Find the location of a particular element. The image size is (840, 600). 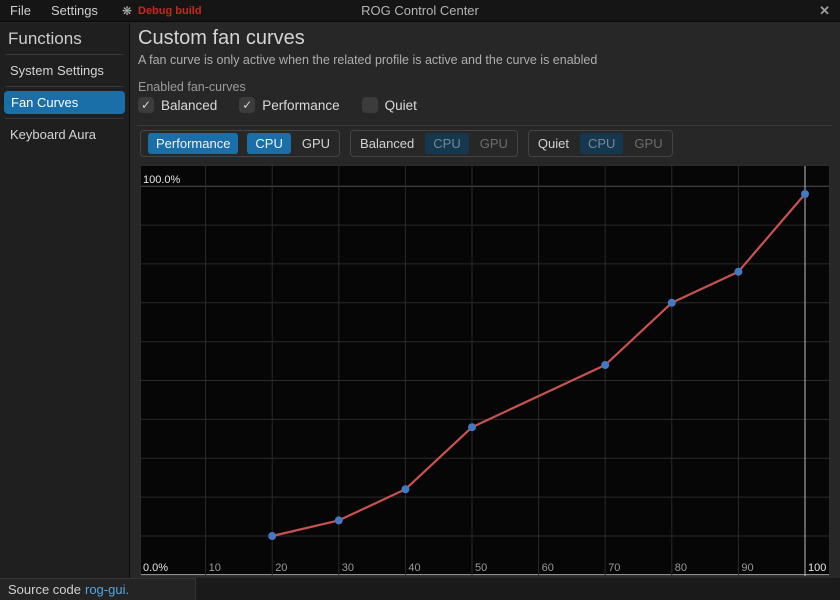

tab-profile-quiet: Quiet is located at coordinates (553, 143).